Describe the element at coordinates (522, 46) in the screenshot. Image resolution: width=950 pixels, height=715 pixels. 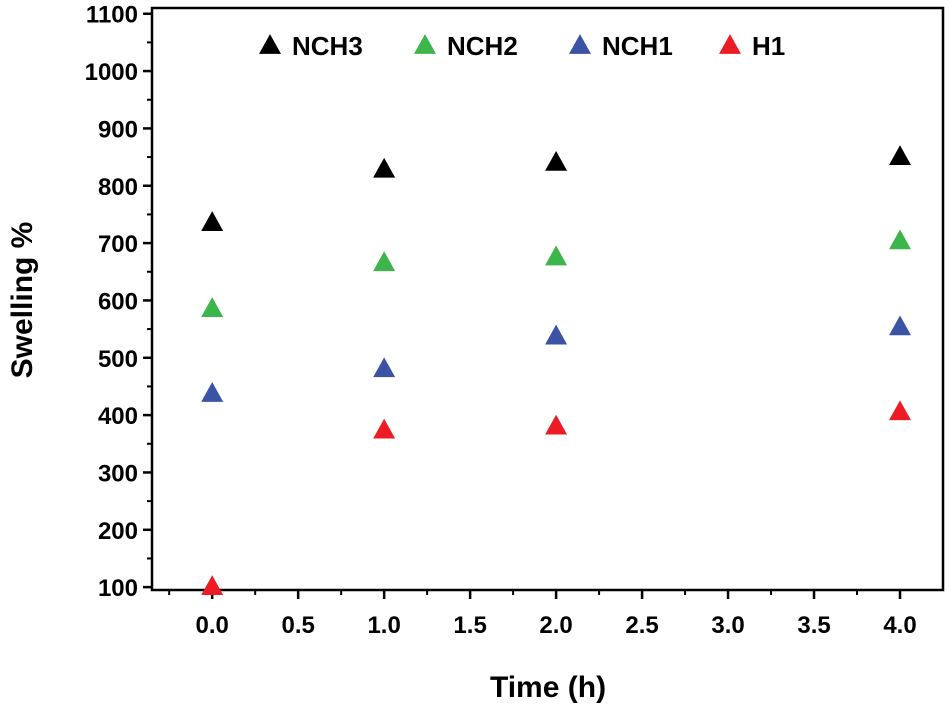
I see `legend: NCH3 NCH2 NCH1 H1` at that location.